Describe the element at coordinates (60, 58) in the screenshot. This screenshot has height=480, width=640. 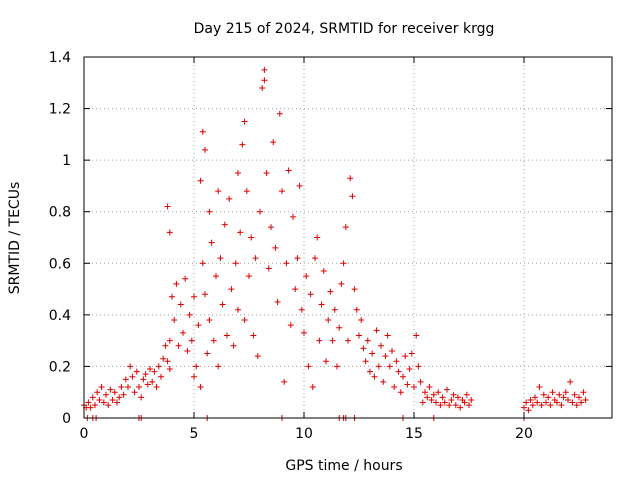
I see `y-tick-label: 1.4` at that location.